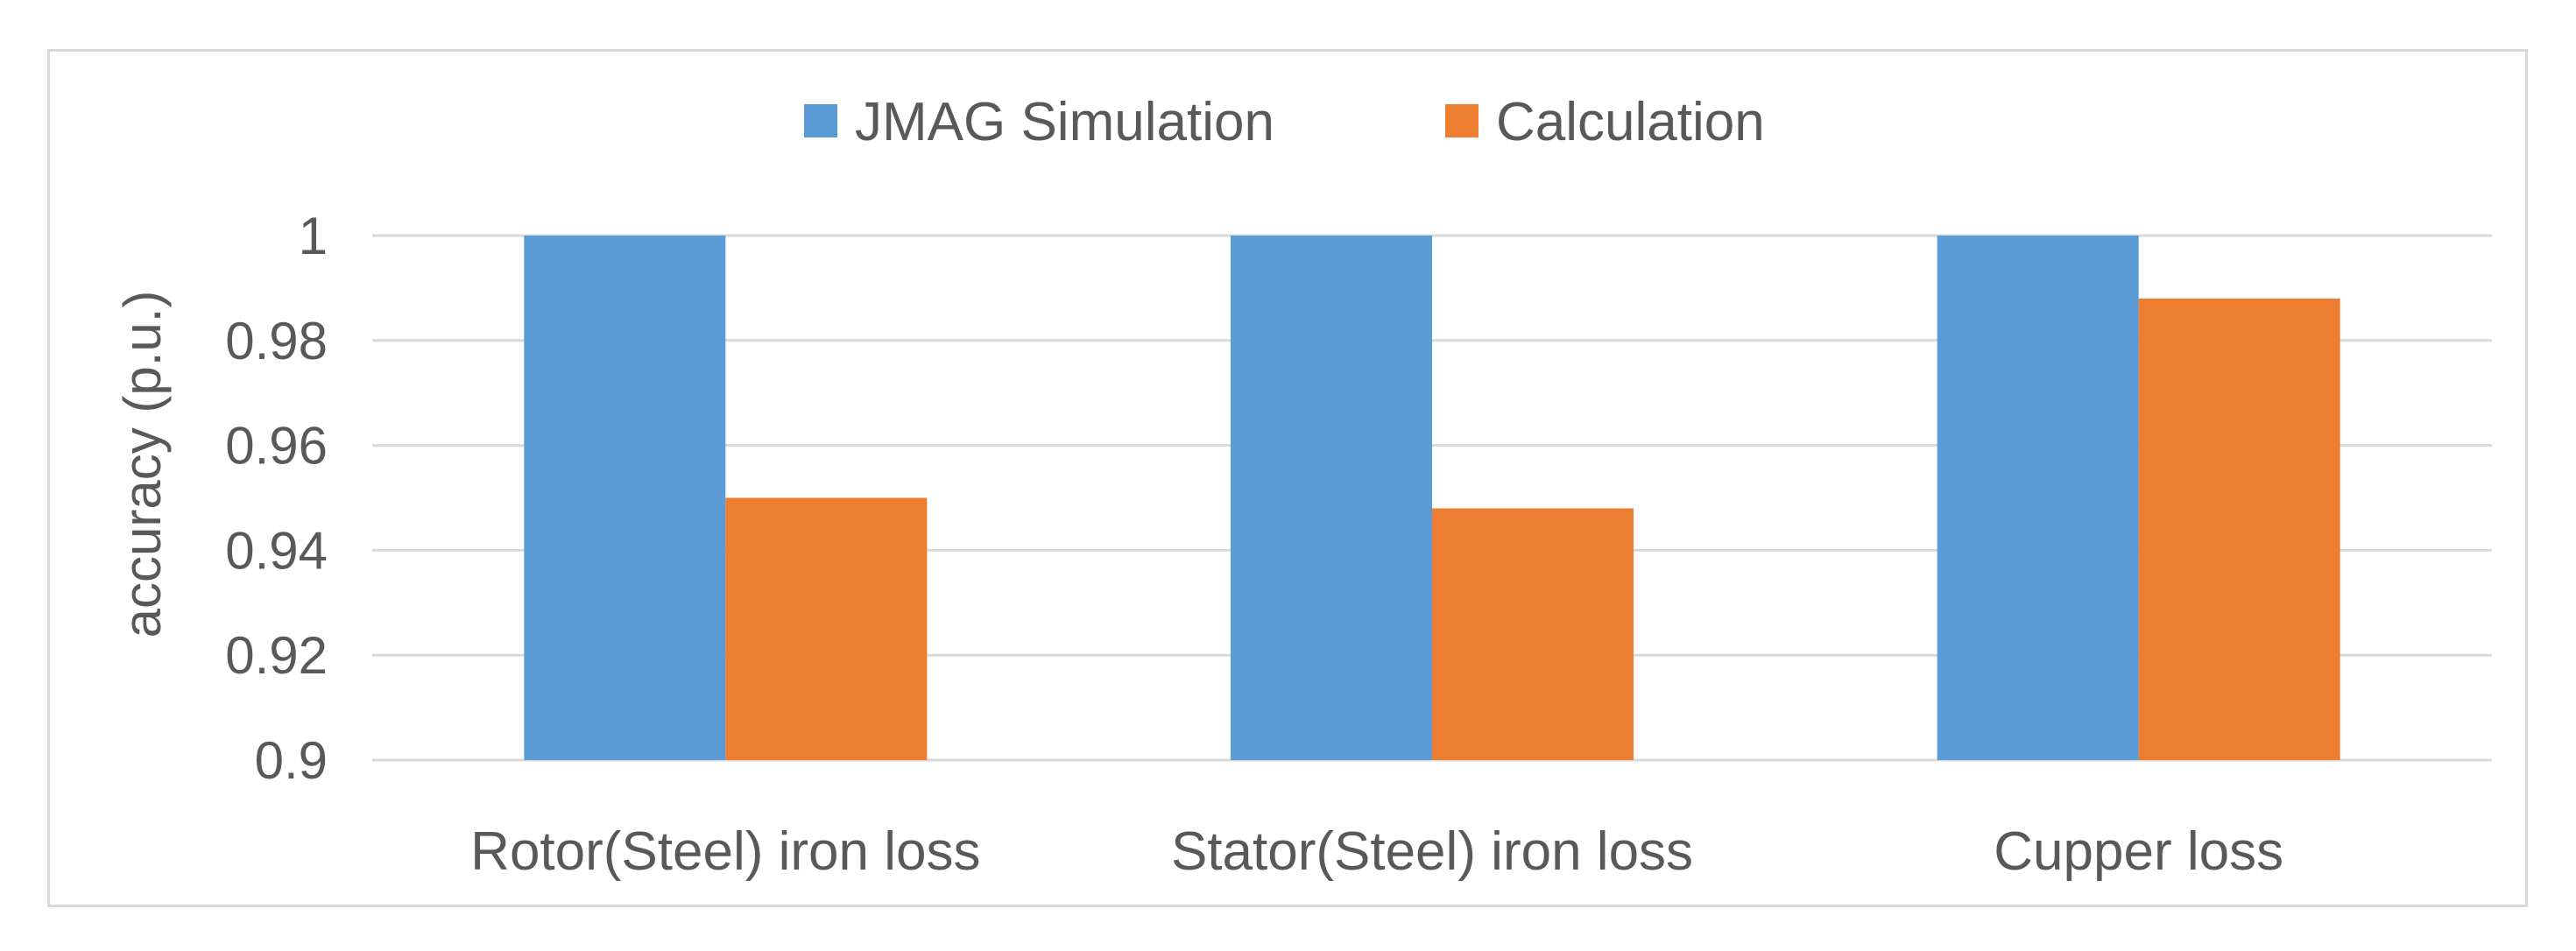 Image resolution: width=2576 pixels, height=951 pixels. What do you see at coordinates (276, 341) in the screenshot?
I see `y-tick-label: 0.98` at bounding box center [276, 341].